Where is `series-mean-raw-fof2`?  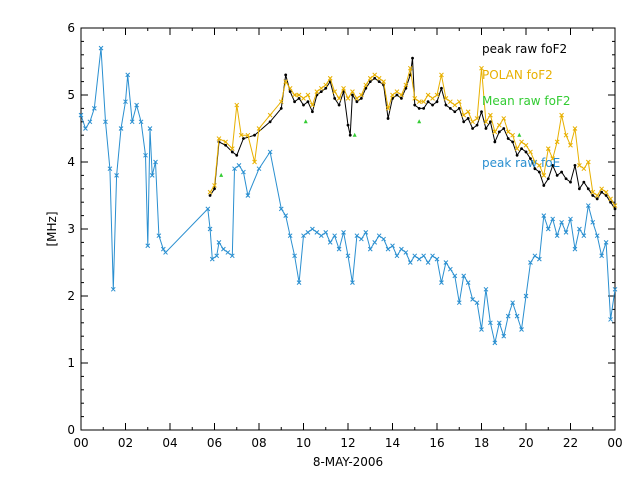 series-mean-raw-fof2 is located at coordinates (370, 148).